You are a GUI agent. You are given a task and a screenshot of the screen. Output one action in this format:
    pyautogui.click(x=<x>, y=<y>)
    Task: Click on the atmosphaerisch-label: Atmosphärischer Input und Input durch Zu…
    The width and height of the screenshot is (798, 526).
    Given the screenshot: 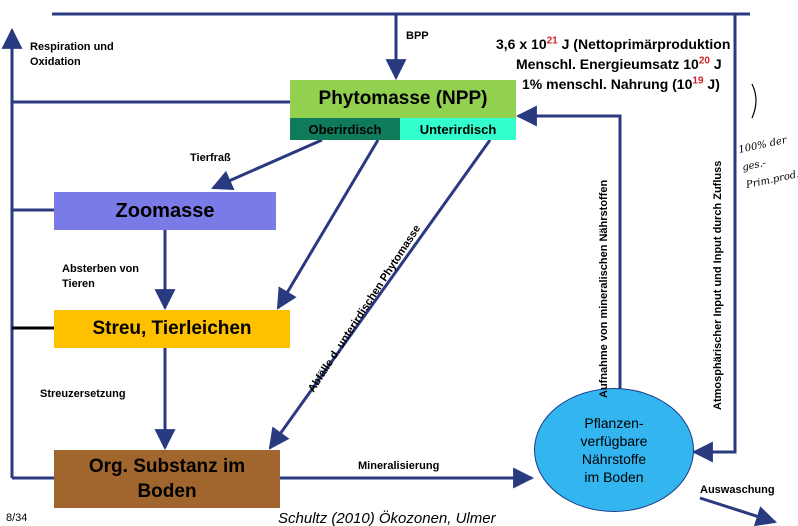 What is the action you would take?
    pyautogui.click(x=718, y=285)
    